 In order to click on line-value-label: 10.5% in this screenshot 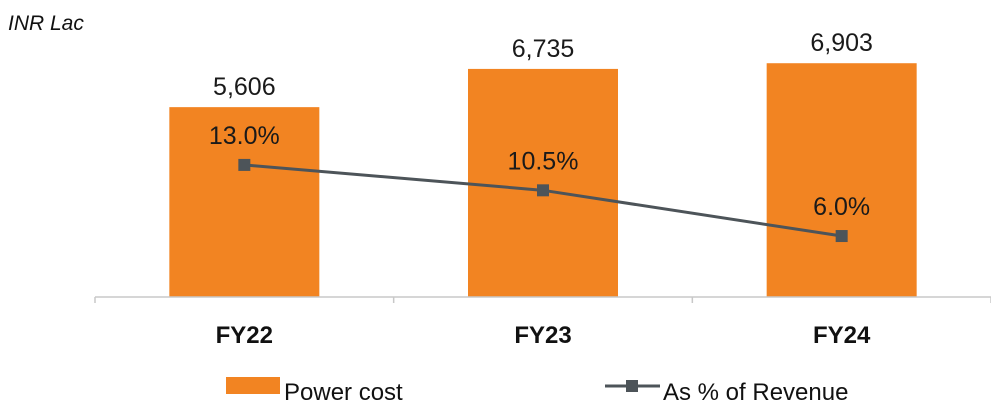, I will do `click(543, 161)`.